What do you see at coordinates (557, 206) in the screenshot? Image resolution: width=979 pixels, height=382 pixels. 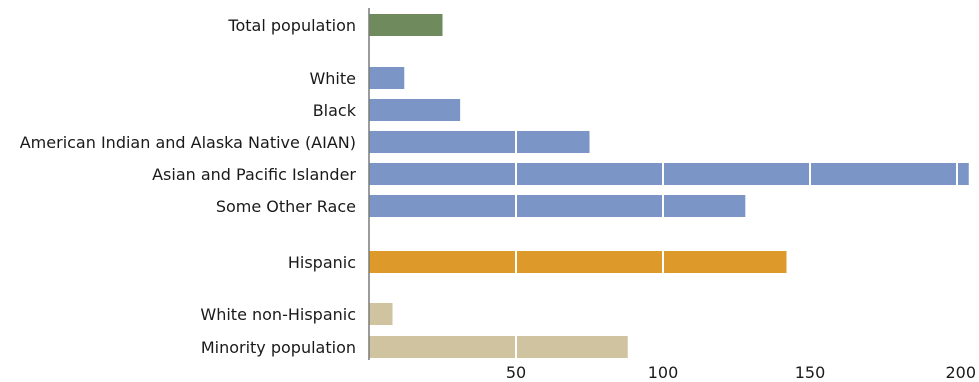 I see `bar-some-other-race` at bounding box center [557, 206].